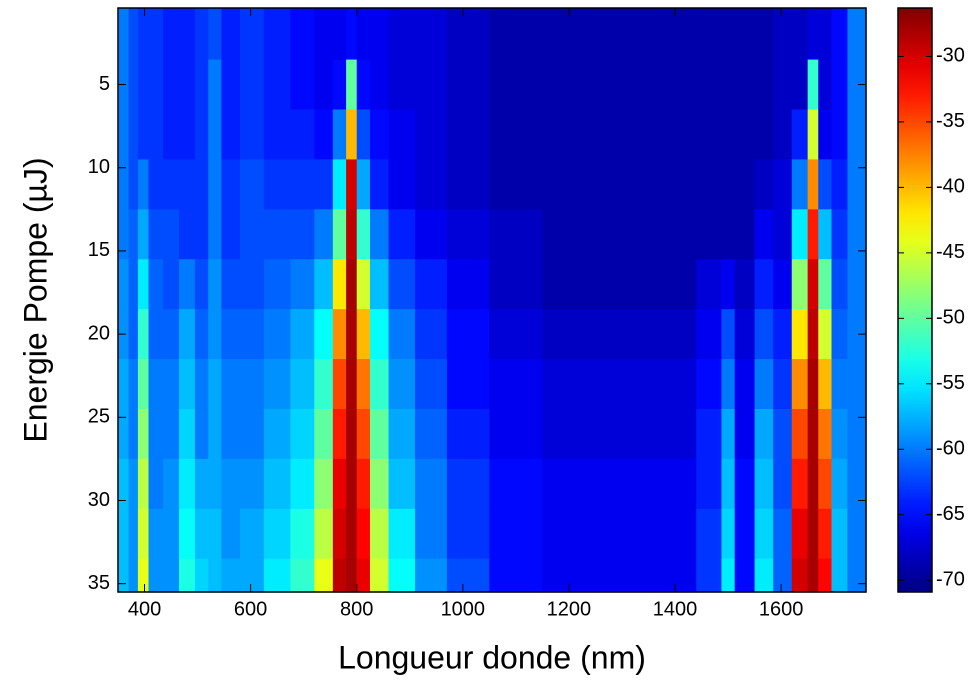  I want to click on x-tick-label: 1200, so click(569, 609).